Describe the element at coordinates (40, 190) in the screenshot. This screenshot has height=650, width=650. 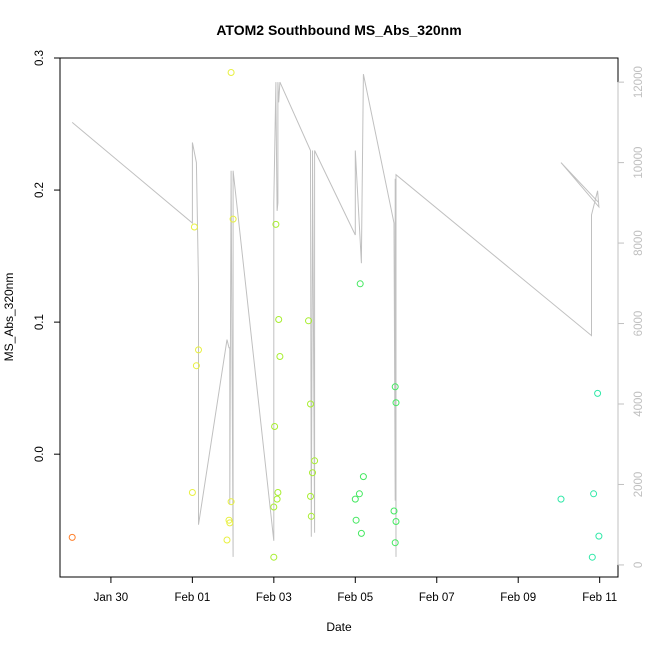
I see `y-tick-label: 0.2` at that location.